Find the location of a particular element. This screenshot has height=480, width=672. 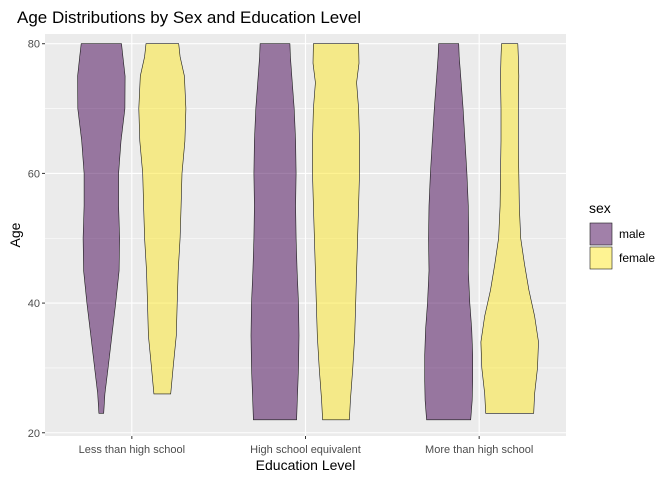

y-axis-title: Age is located at coordinates (15, 234).